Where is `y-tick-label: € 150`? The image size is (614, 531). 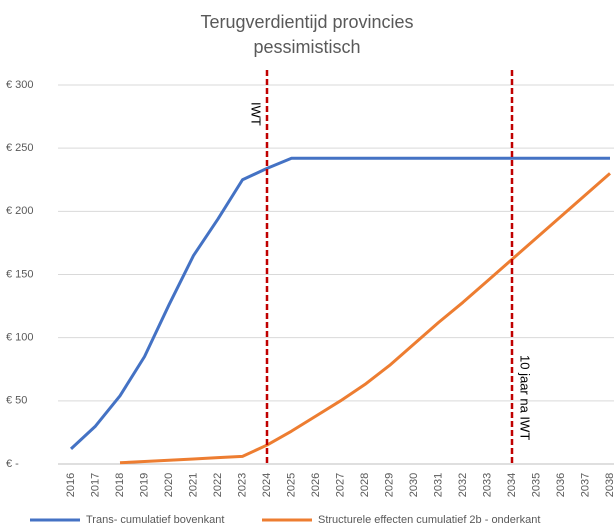
y-tick-label: € 150 is located at coordinates (20, 274).